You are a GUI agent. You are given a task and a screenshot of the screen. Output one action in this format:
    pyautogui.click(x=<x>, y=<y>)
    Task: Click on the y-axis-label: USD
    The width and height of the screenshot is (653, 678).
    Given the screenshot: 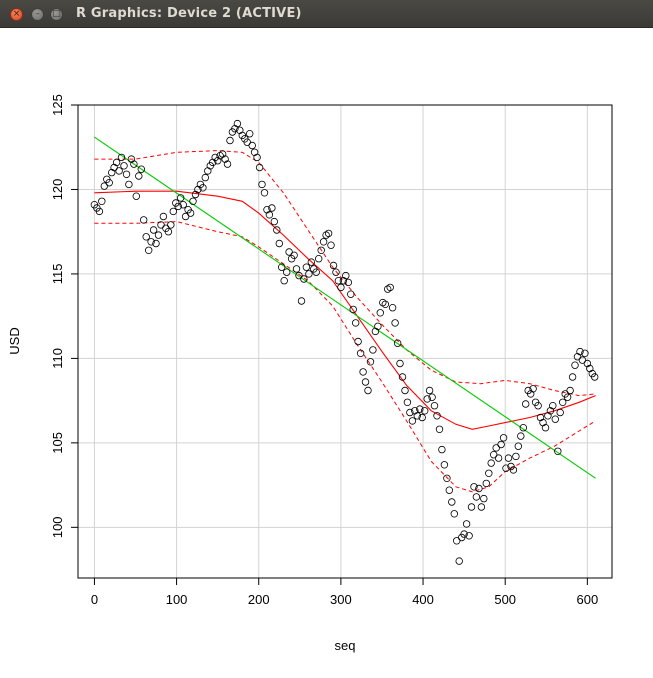 What is the action you would take?
    pyautogui.click(x=14, y=340)
    